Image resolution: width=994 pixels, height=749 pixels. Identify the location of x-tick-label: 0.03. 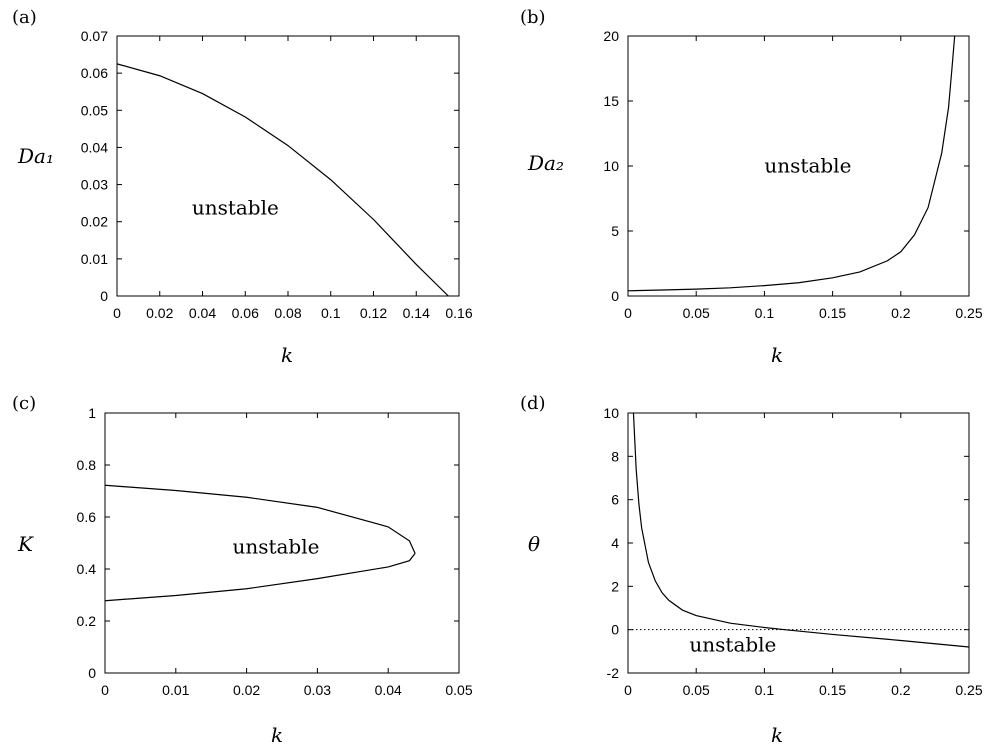
(317, 690).